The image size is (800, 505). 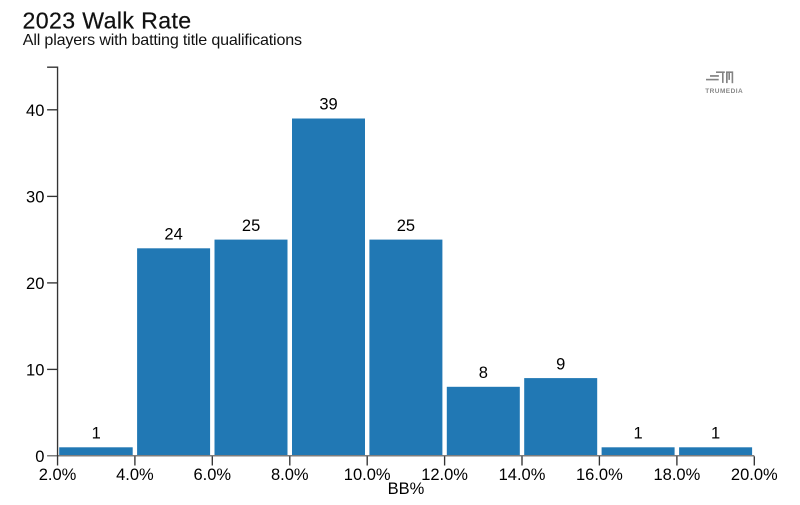 I want to click on svg-text: 4.0%, so click(x=135, y=475).